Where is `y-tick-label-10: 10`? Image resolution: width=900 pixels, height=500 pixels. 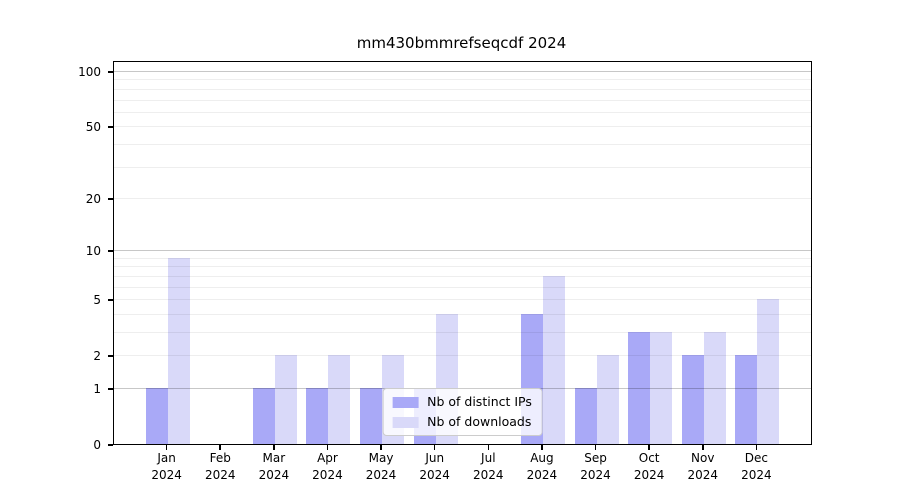 y-tick-label-10: 10 is located at coordinates (93, 251).